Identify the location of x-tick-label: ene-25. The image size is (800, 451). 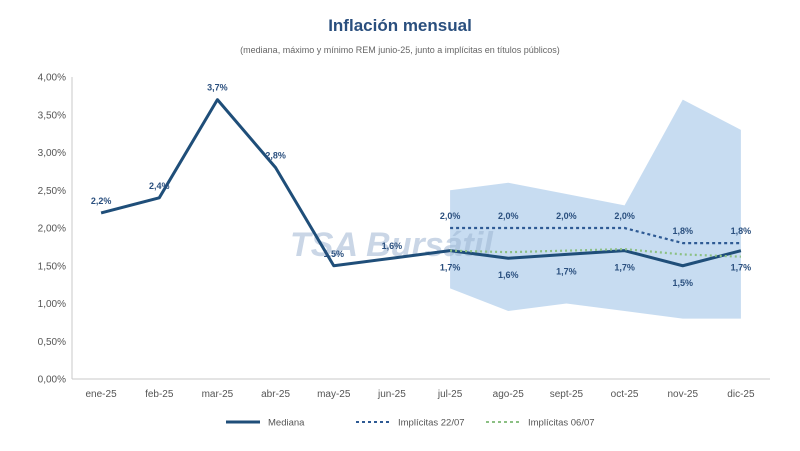
(102, 394).